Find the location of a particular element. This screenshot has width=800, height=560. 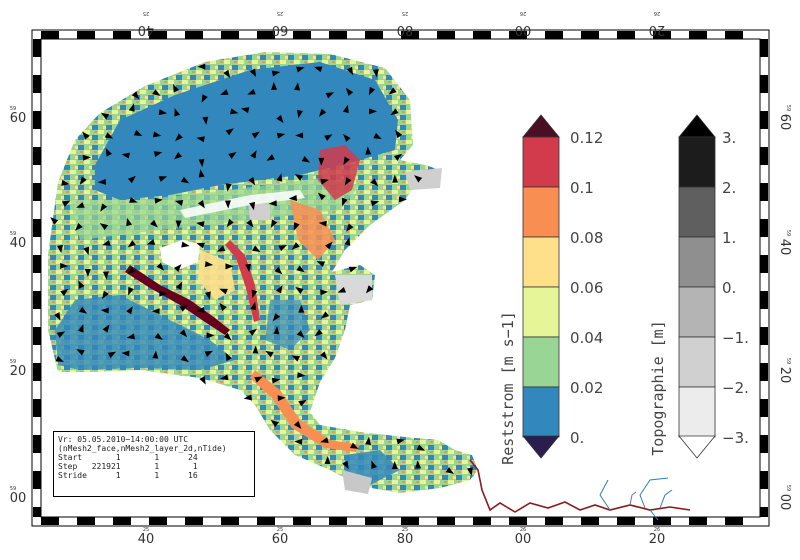

topography-colorbar-tick-label: 2. is located at coordinates (729, 188).